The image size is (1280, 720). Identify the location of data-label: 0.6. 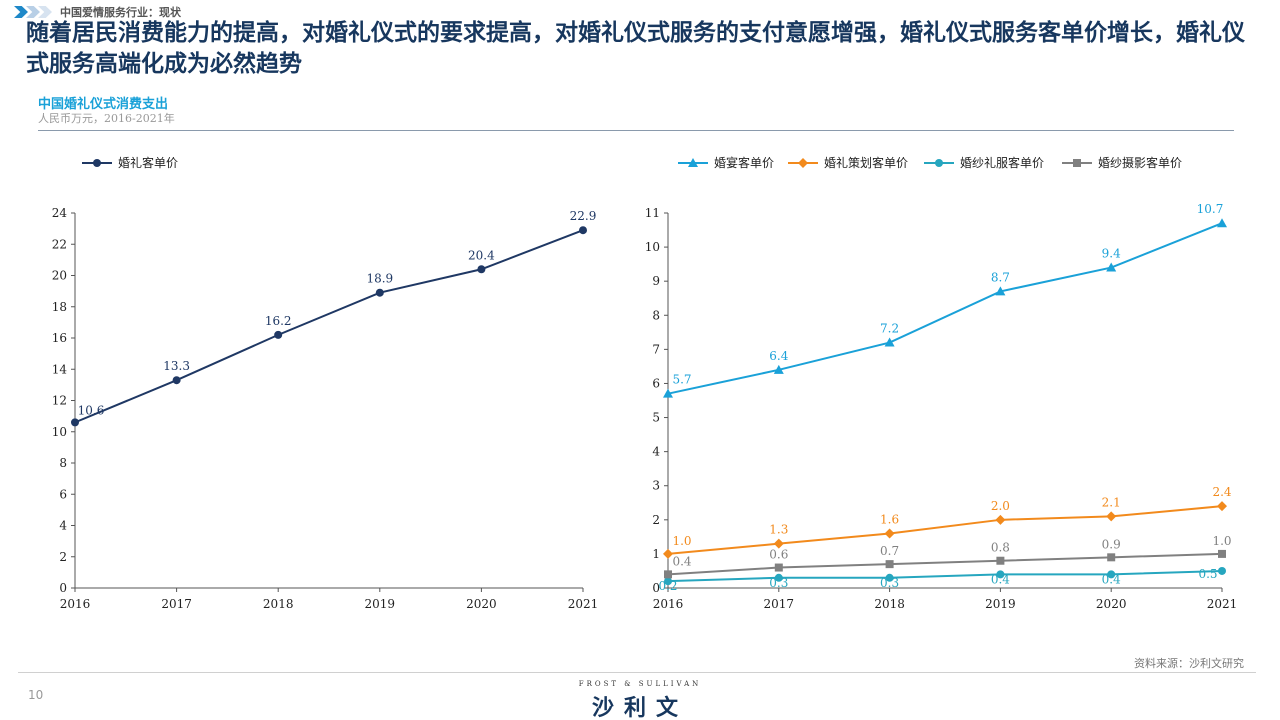
(778, 555).